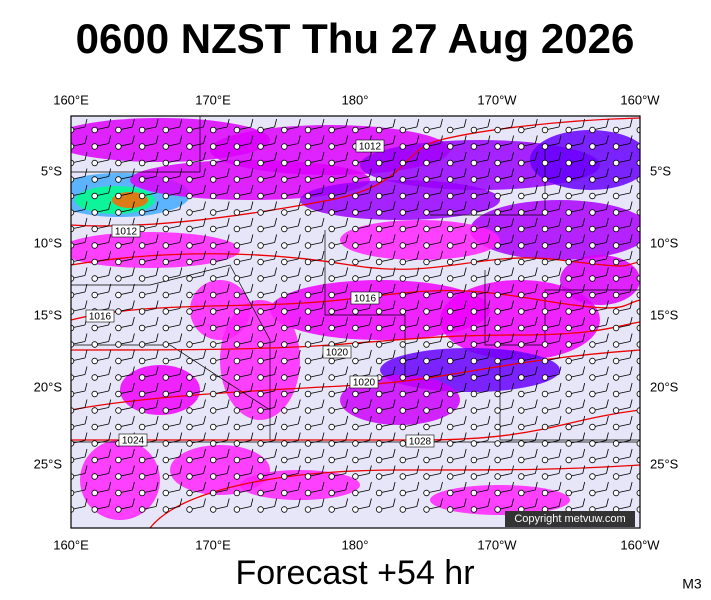  What do you see at coordinates (48, 386) in the screenshot?
I see `lat-label-left: 20°S` at bounding box center [48, 386].